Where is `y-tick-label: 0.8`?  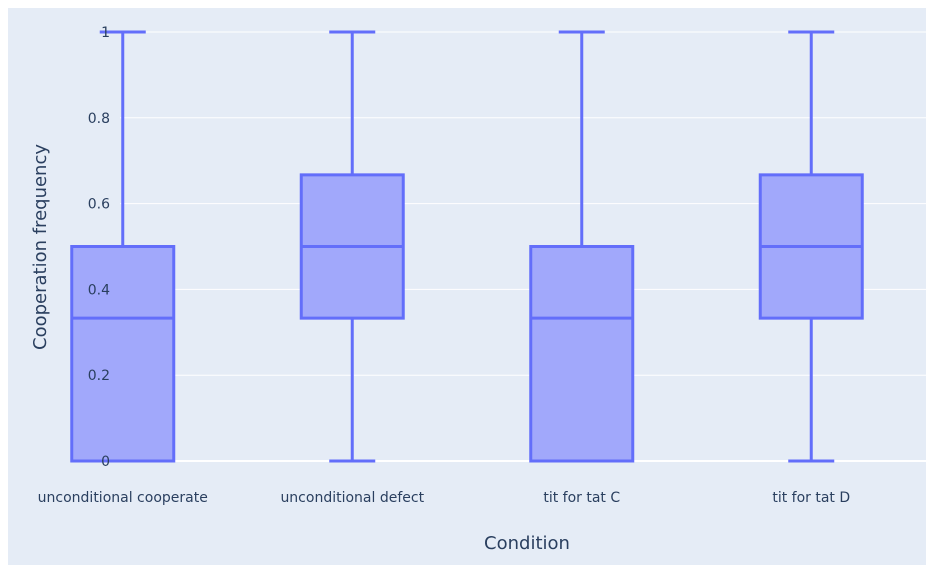 y-tick-label: 0.8 is located at coordinates (99, 119).